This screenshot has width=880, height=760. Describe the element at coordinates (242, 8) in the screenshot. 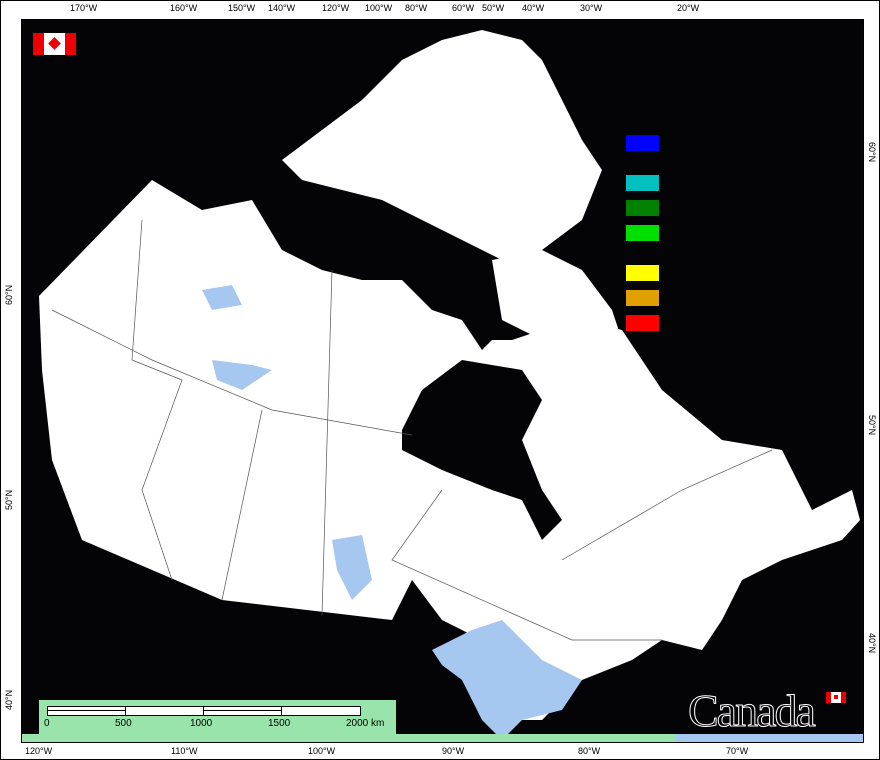

I see `top-tick-label: 150°W` at that location.